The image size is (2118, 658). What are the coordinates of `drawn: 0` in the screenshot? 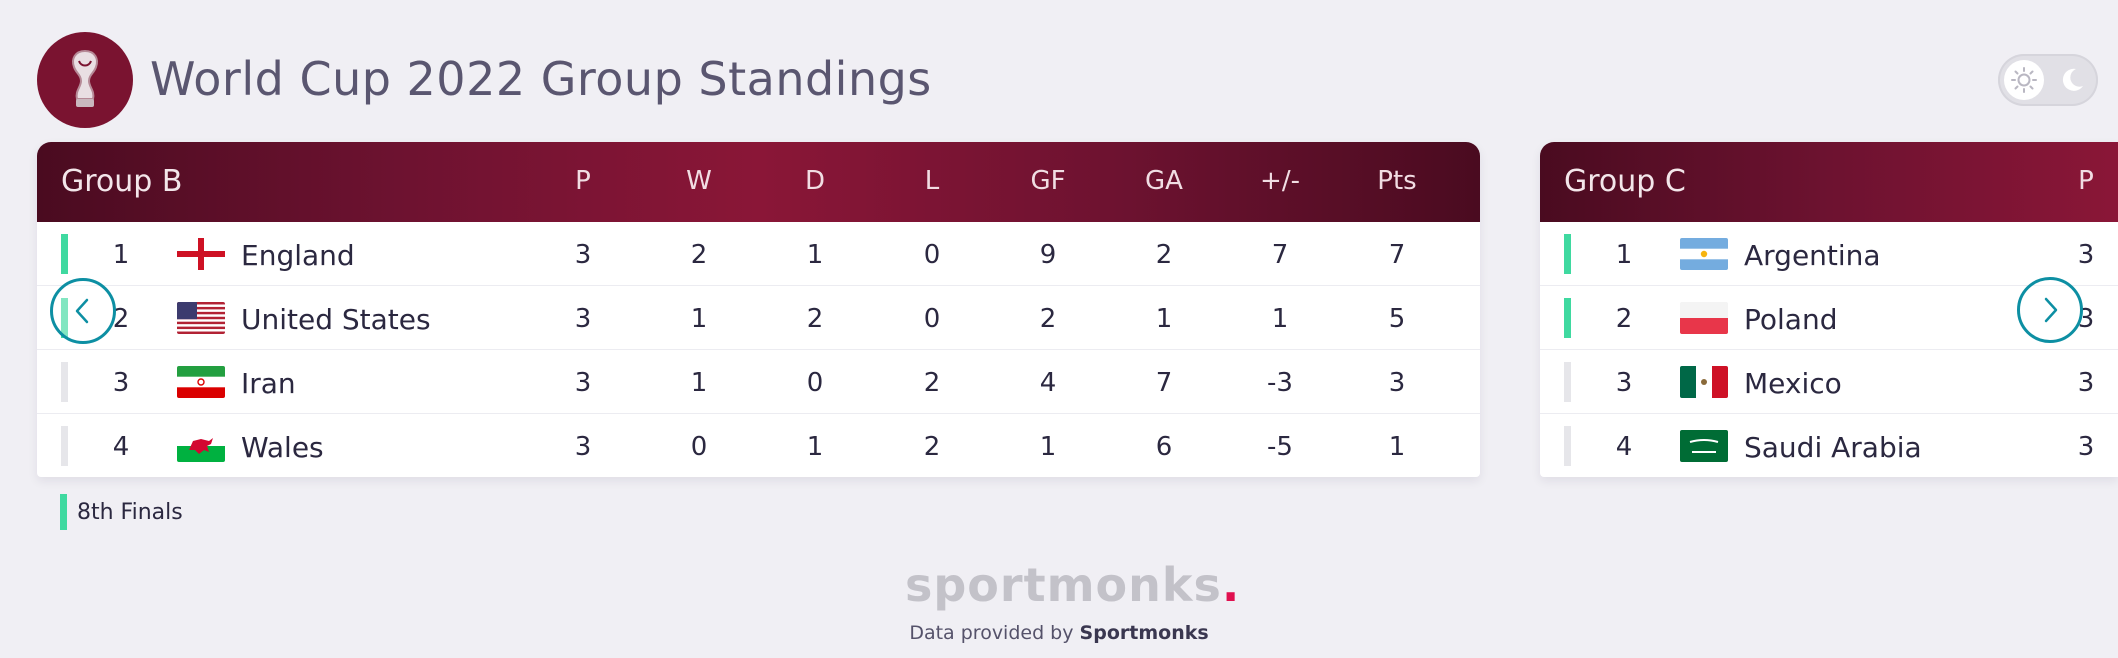 It's located at (815, 383).